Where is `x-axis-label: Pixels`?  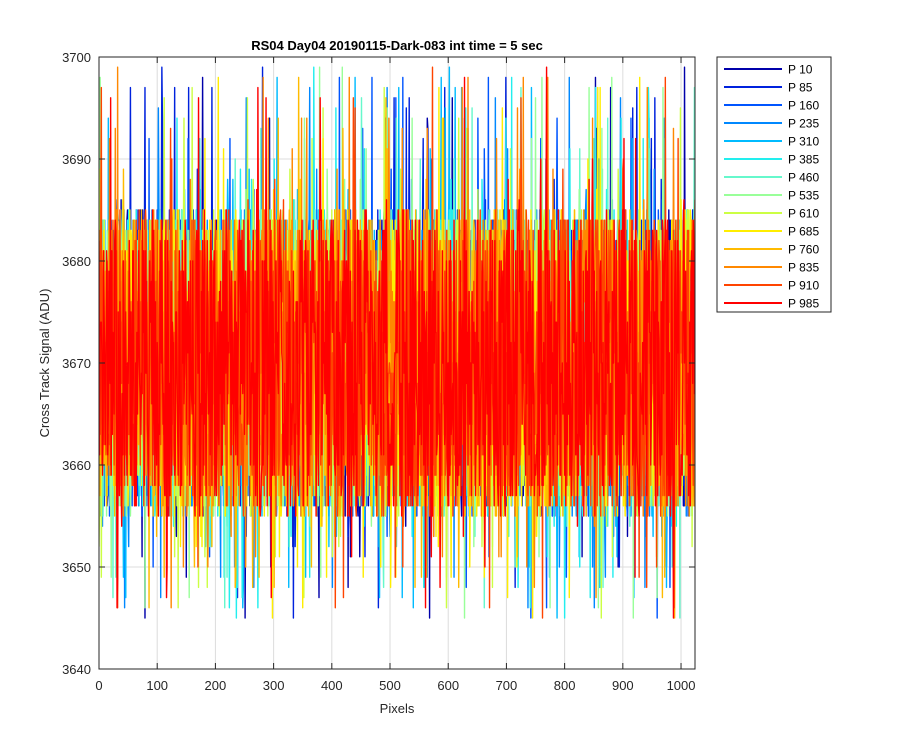 x-axis-label: Pixels is located at coordinates (397, 708).